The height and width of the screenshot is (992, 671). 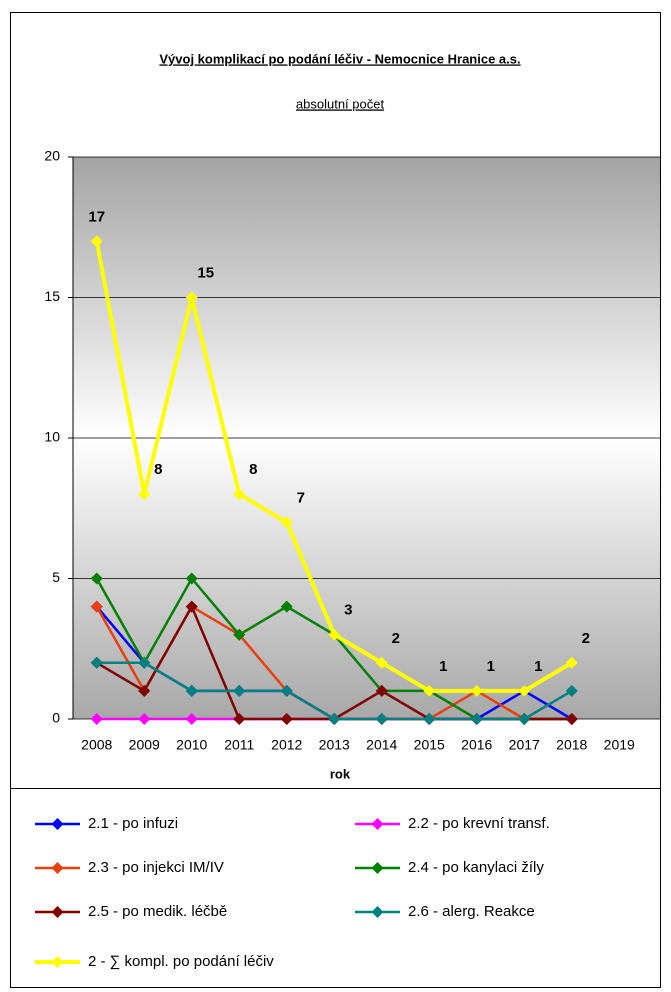 What do you see at coordinates (144, 745) in the screenshot?
I see `x-tick-label: 2009` at bounding box center [144, 745].